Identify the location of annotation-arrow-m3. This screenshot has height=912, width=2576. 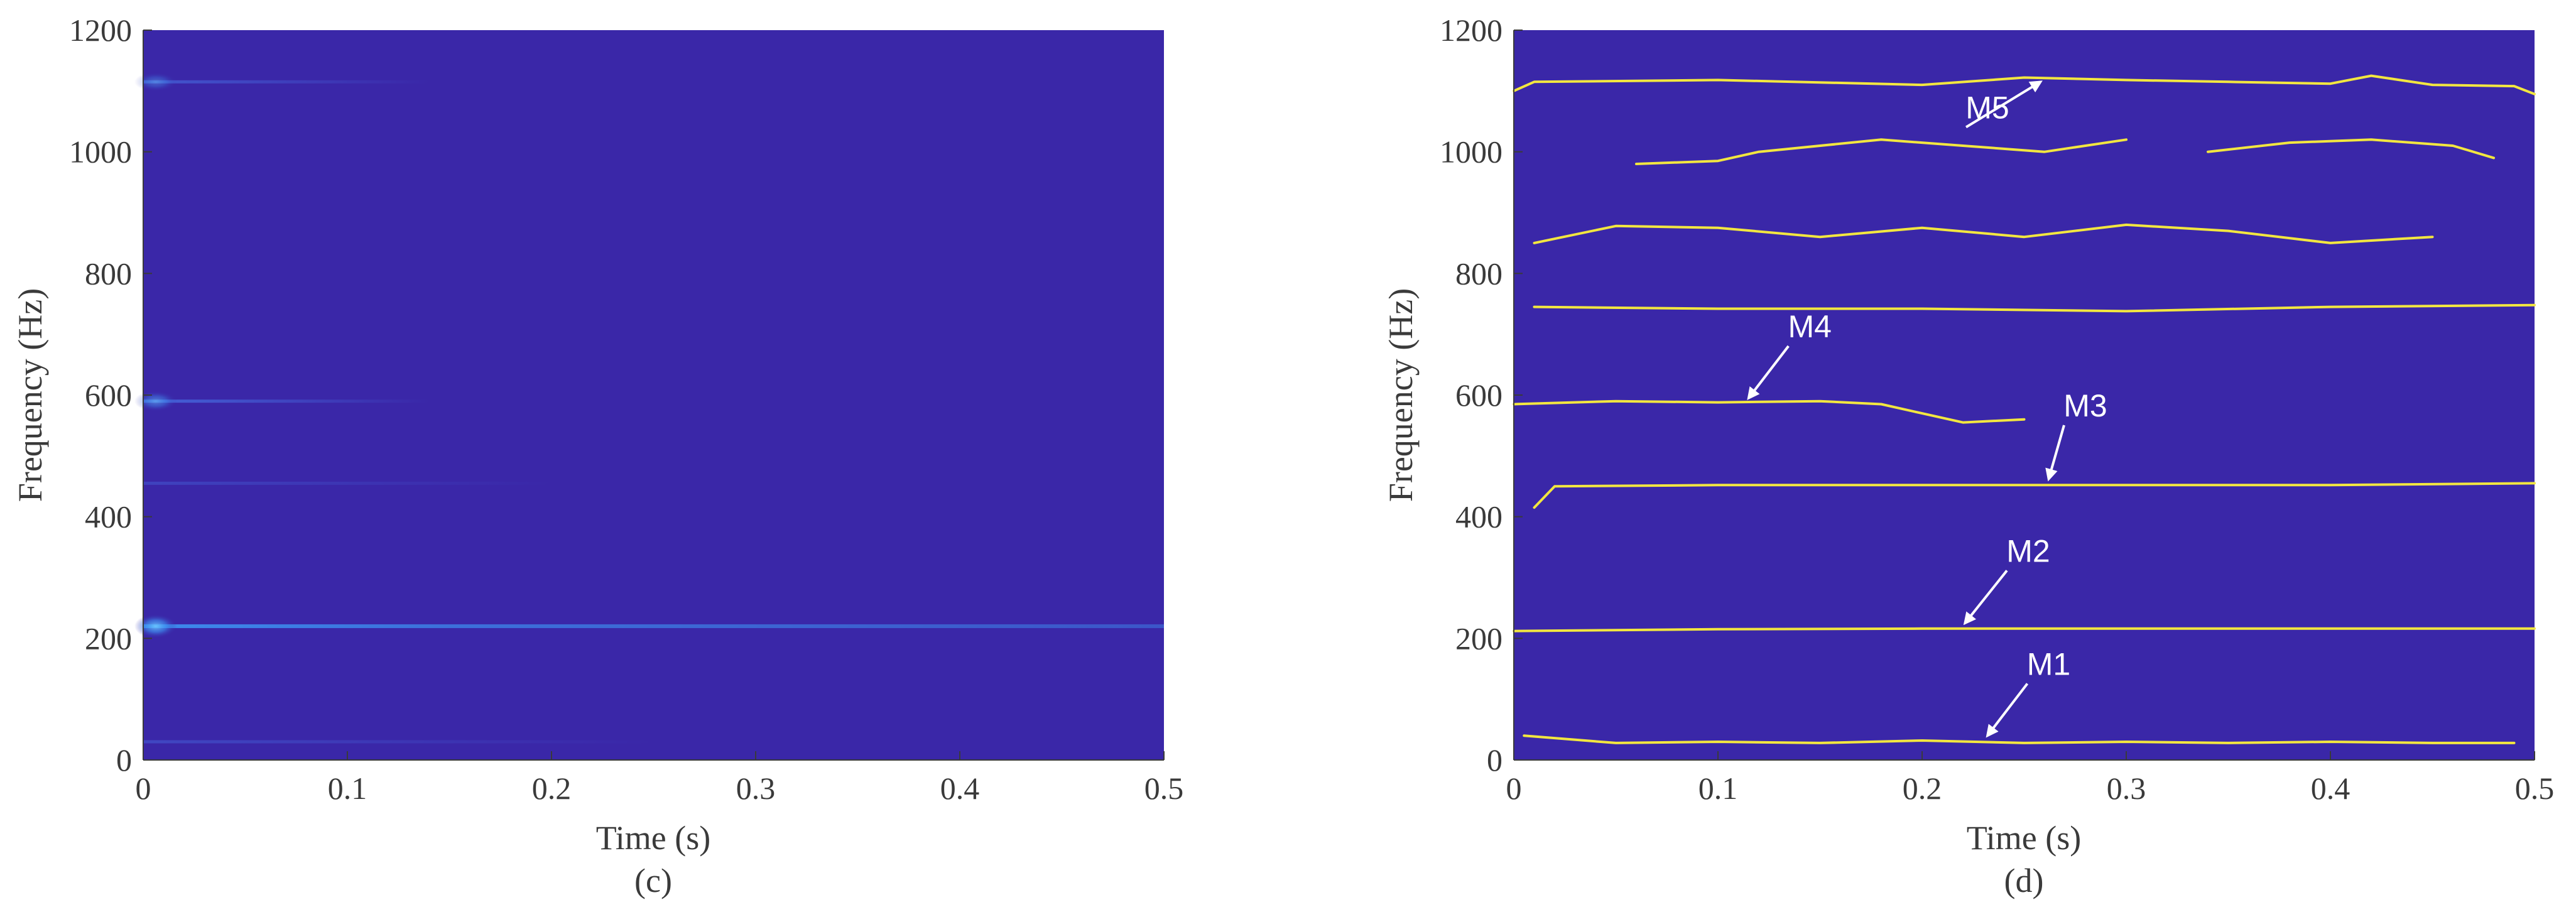
(2055, 453).